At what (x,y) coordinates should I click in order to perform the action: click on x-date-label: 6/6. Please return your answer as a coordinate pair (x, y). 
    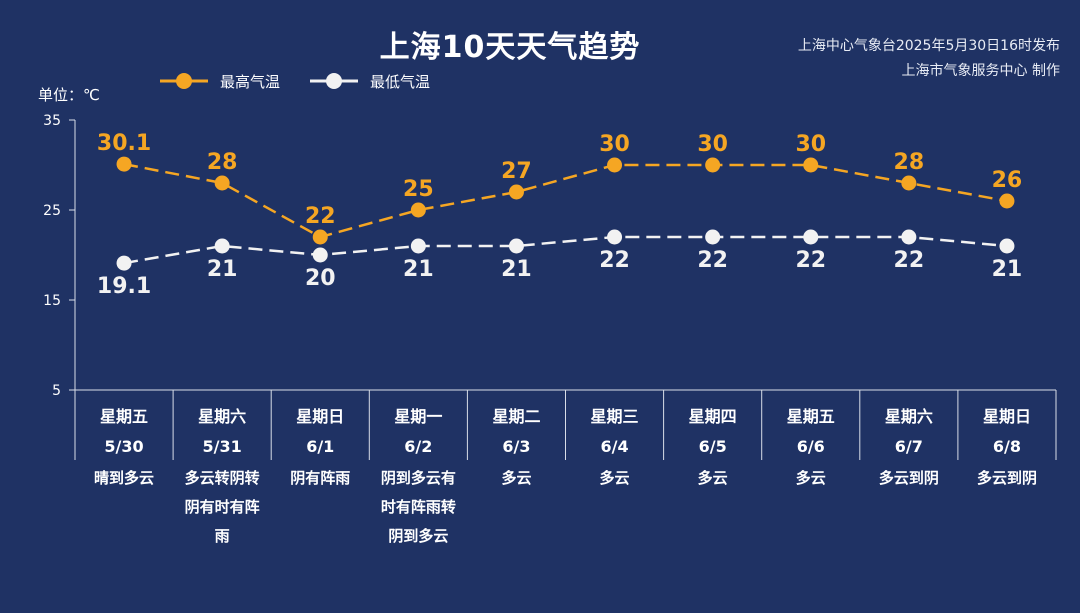
    Looking at the image, I should click on (811, 446).